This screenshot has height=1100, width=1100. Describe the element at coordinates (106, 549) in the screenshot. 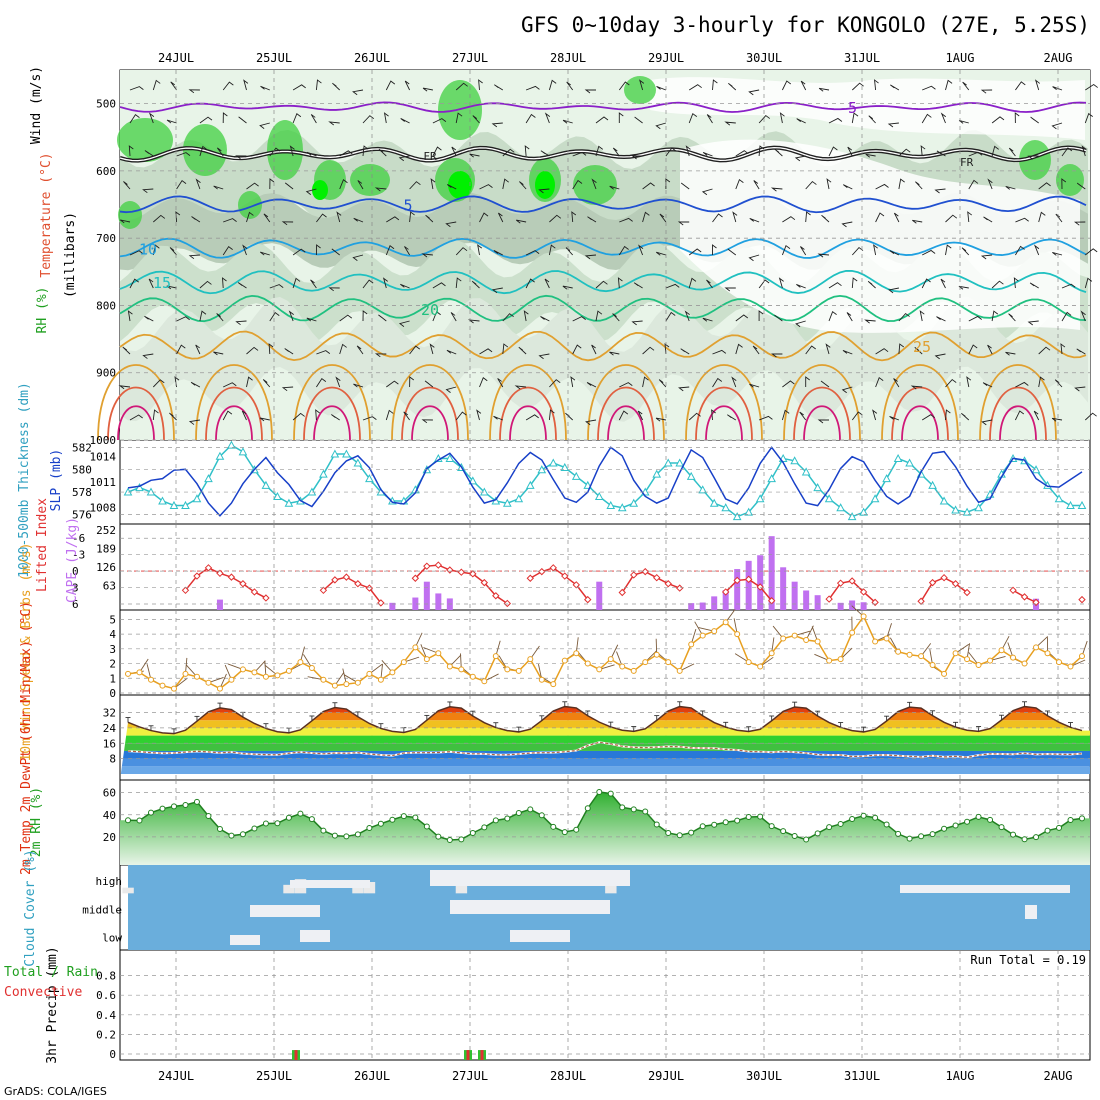

I see `y-tick-label: 189` at that location.